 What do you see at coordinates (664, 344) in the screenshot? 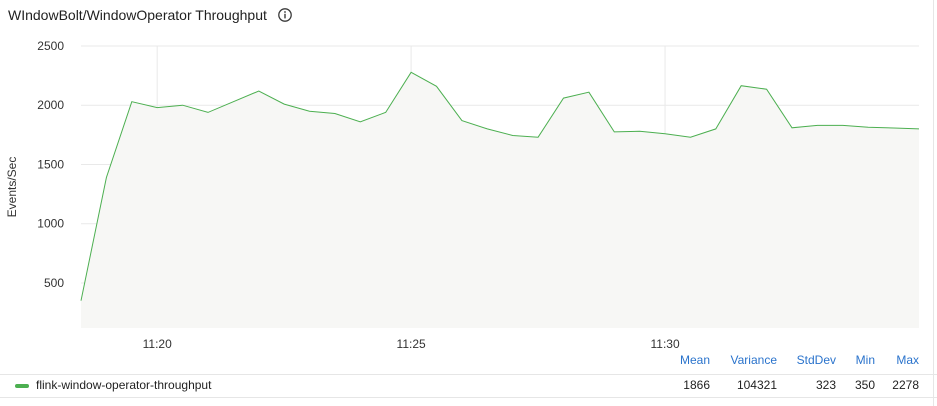
I see `x-tick-label: 11:30` at bounding box center [664, 344].